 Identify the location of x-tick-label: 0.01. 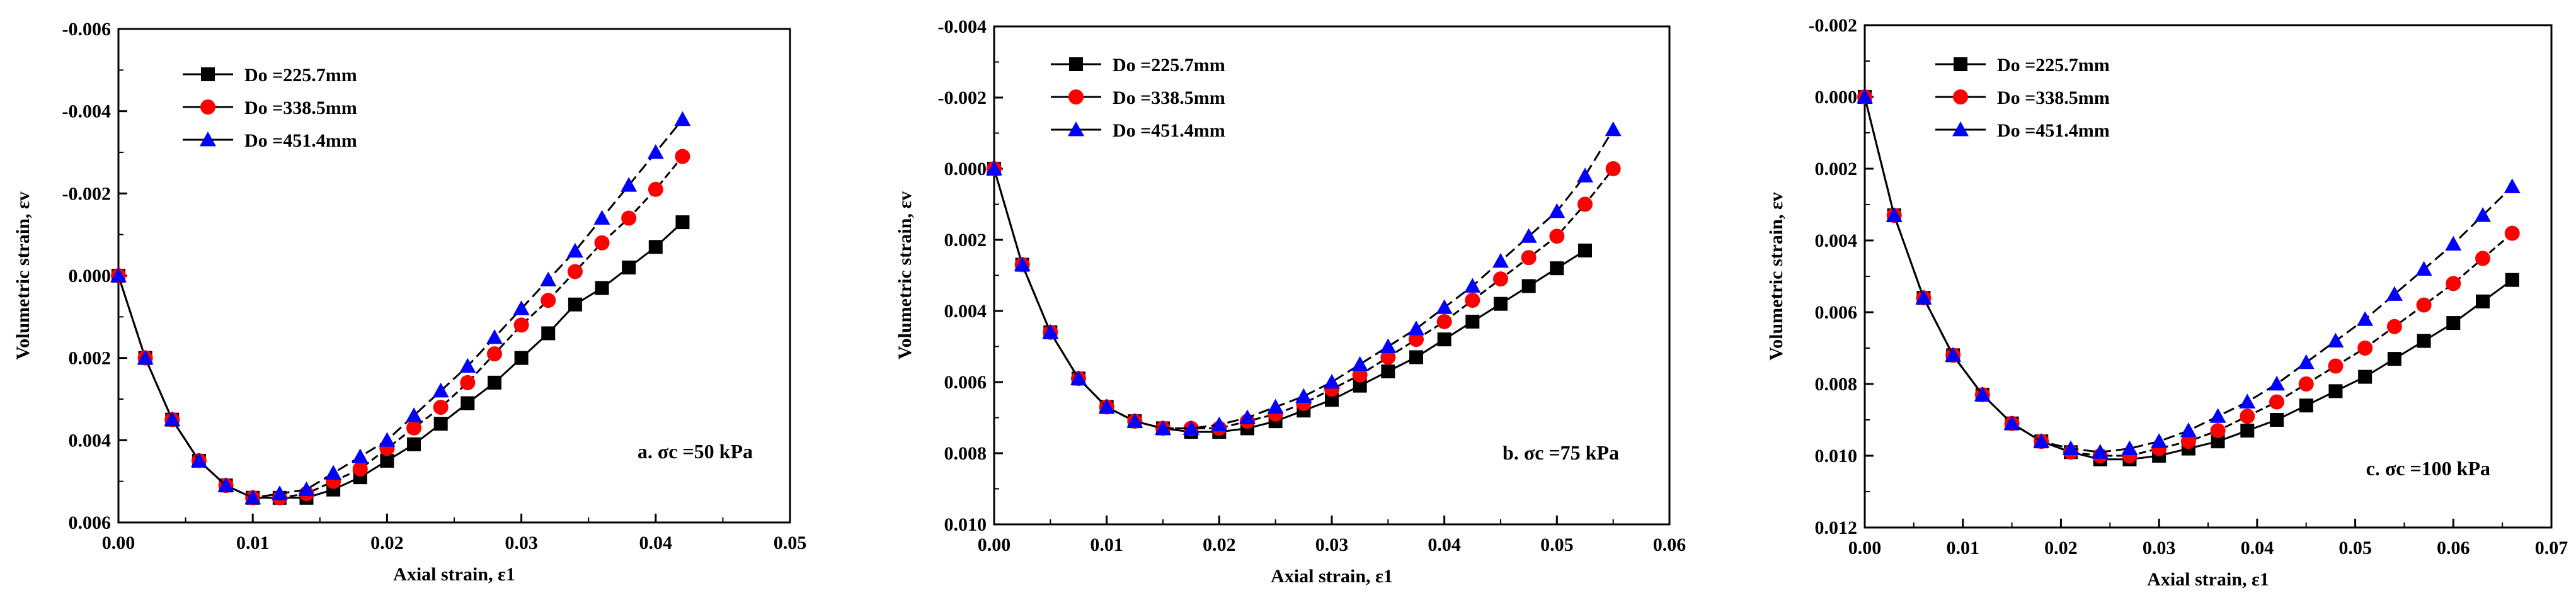
(253, 543).